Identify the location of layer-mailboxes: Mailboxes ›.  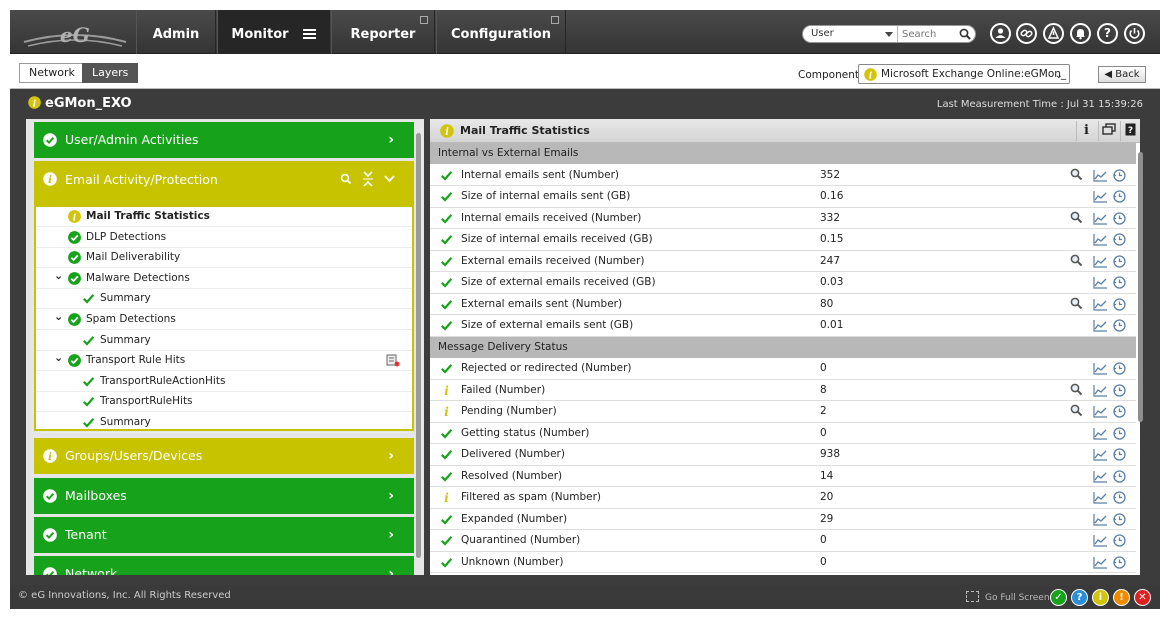
(224, 496).